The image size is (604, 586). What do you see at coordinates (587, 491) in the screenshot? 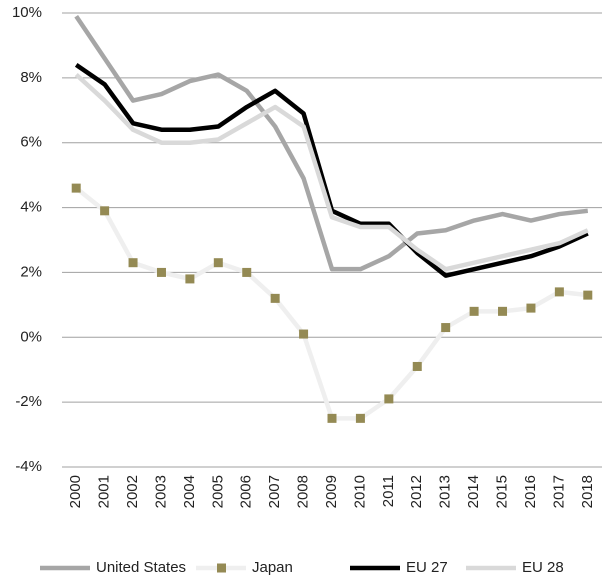
I see `x-tick-label: 2018` at bounding box center [587, 491].